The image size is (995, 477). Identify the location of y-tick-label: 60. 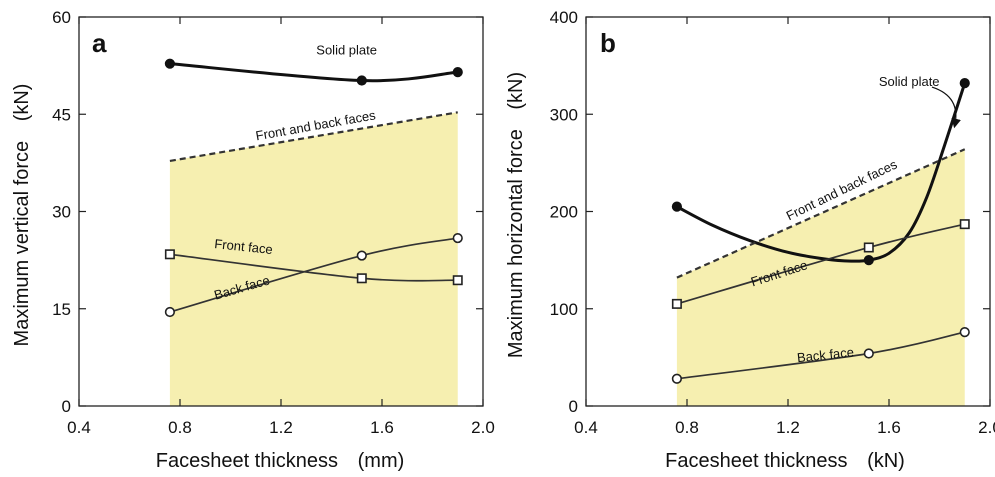
(61, 17).